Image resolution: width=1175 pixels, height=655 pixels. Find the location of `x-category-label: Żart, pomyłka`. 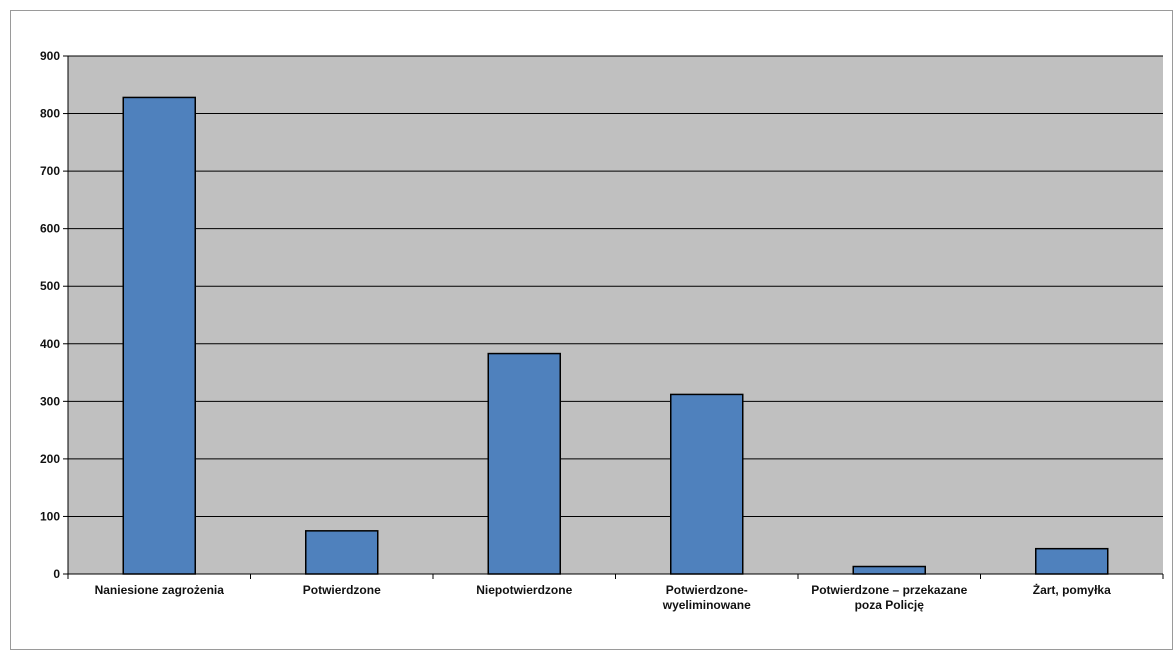

x-category-label: Żart, pomyłka is located at coordinates (1072, 589).